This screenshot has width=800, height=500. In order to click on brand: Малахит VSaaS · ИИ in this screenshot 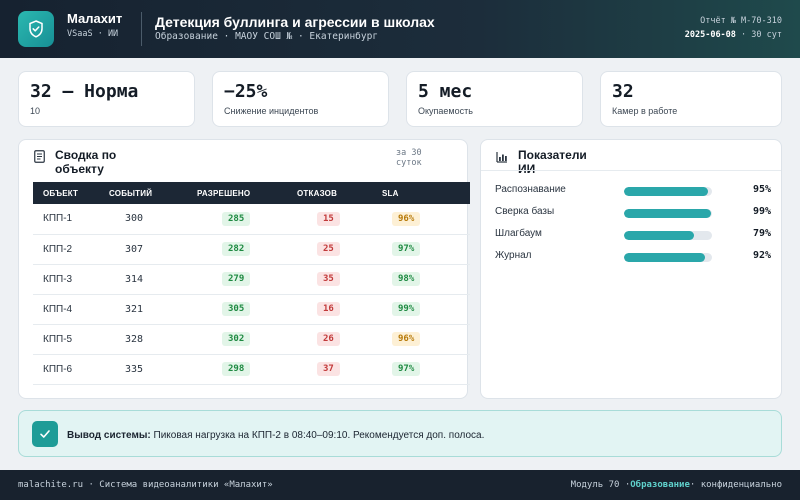, I will do `click(102, 26)`.